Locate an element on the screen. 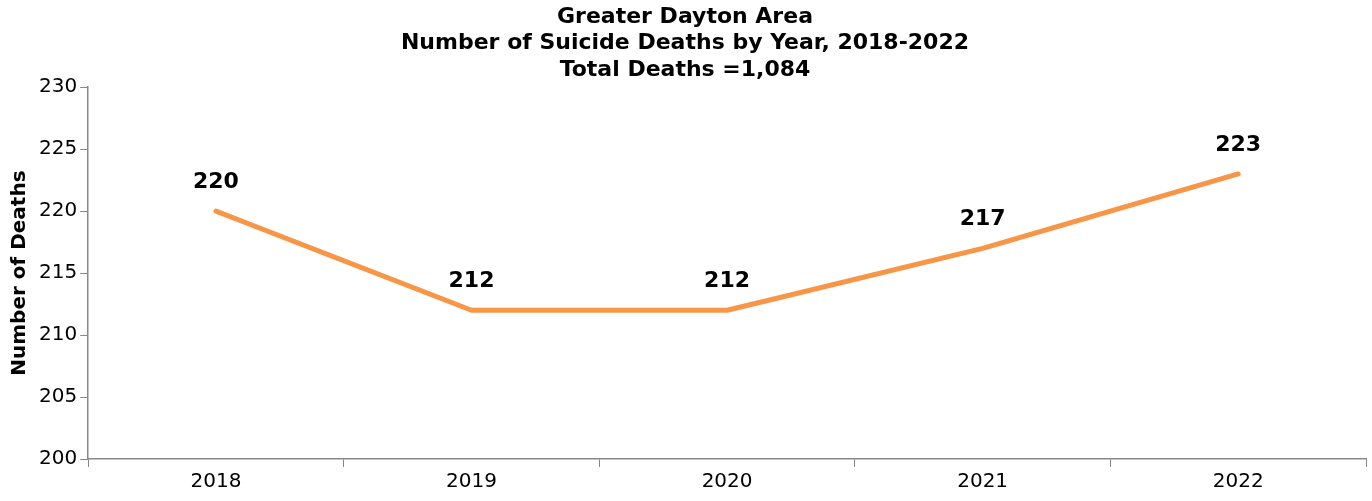 The height and width of the screenshot is (501, 1372). data-label: 220 is located at coordinates (215, 180).